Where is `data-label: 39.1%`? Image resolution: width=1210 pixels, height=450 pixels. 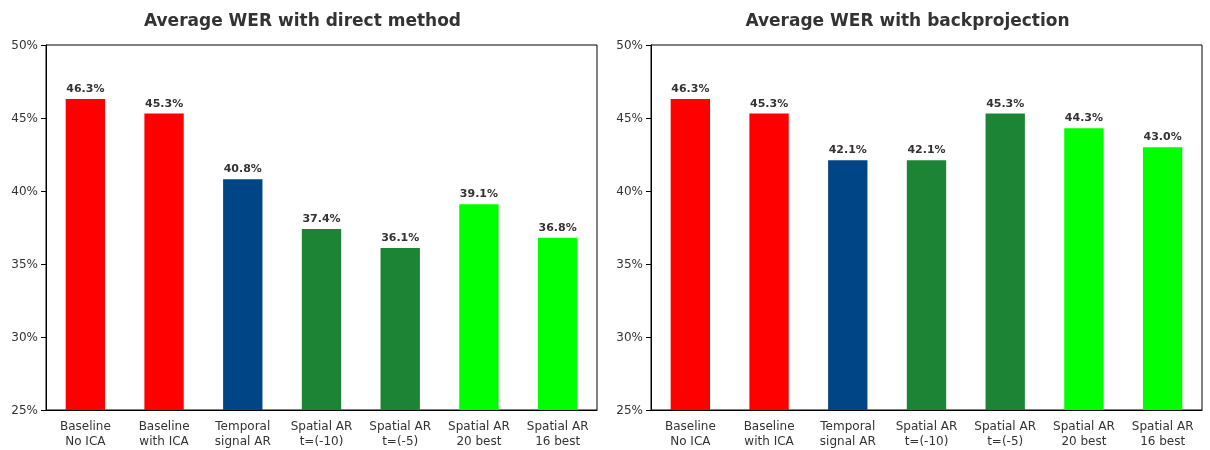
data-label: 39.1% is located at coordinates (479, 194).